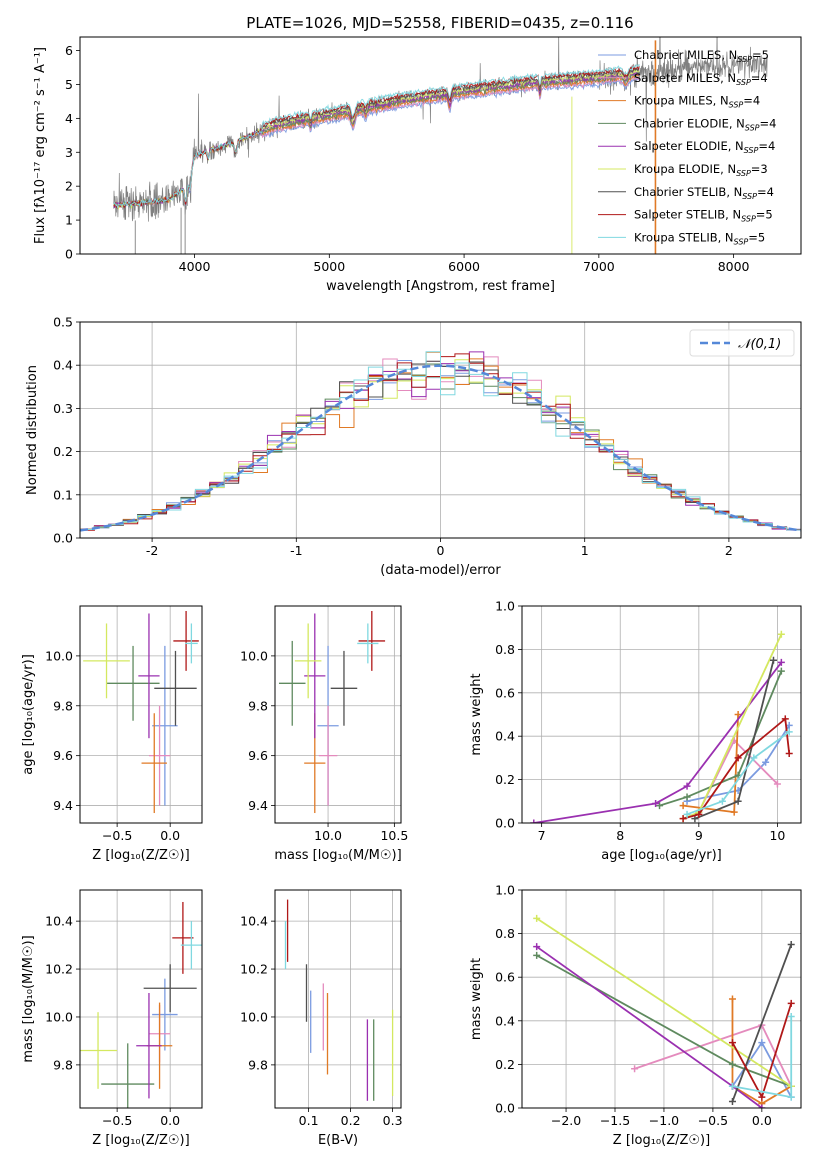 The image size is (819, 1170). I want to click on x-tick-label: 4000, so click(195, 266).